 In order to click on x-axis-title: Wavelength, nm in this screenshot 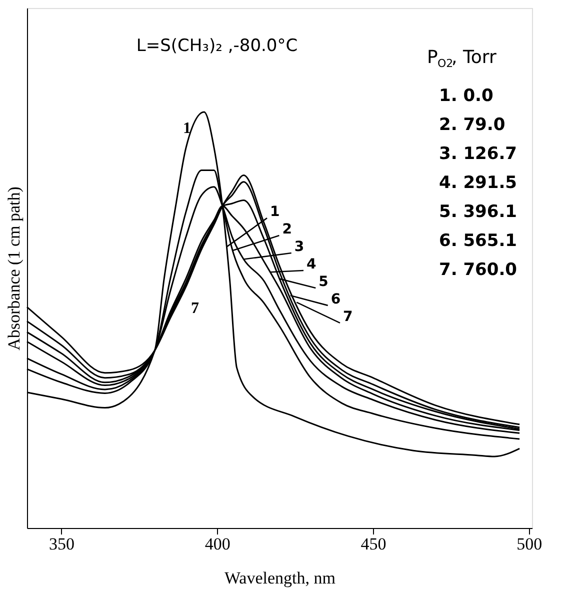, I will do `click(280, 578)`.